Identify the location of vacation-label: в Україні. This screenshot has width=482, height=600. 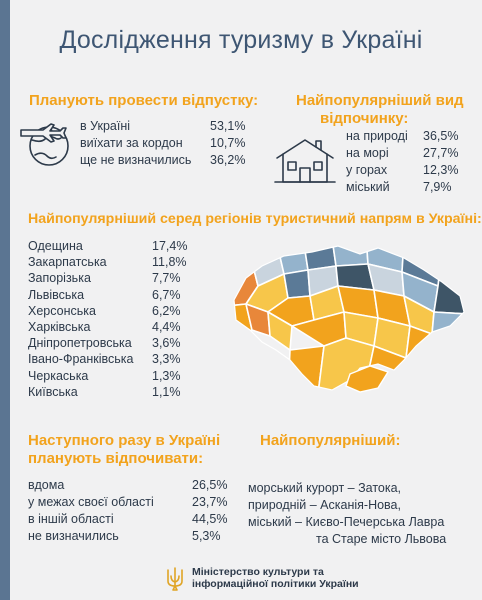
(105, 126).